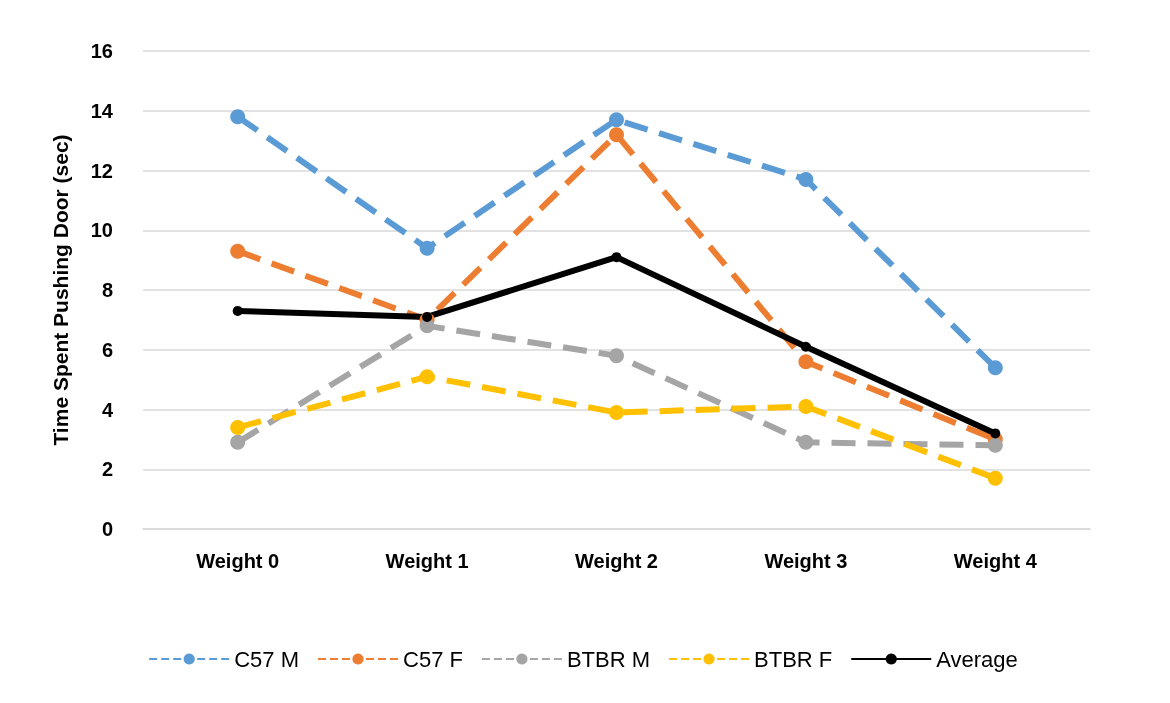  What do you see at coordinates (60, 290) in the screenshot?
I see `y-axis-title: Time Spent Pushing Door (sec)` at bounding box center [60, 290].